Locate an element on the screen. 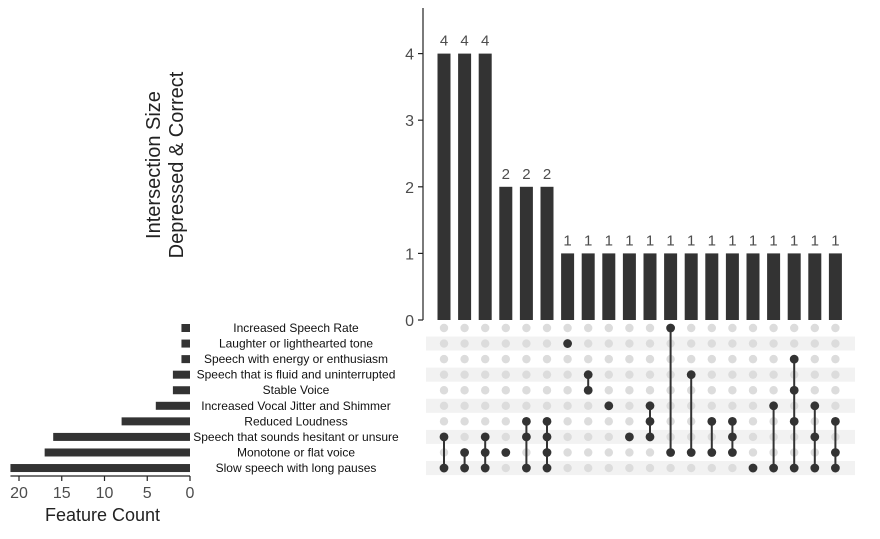  set-size-x-tick-label: 5 is located at coordinates (147, 493).